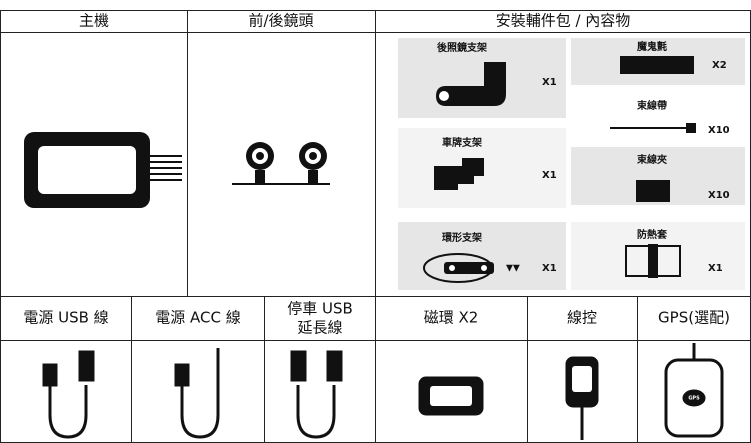  What do you see at coordinates (103, 170) in the screenshot?
I see `main-unit-icon` at bounding box center [103, 170].